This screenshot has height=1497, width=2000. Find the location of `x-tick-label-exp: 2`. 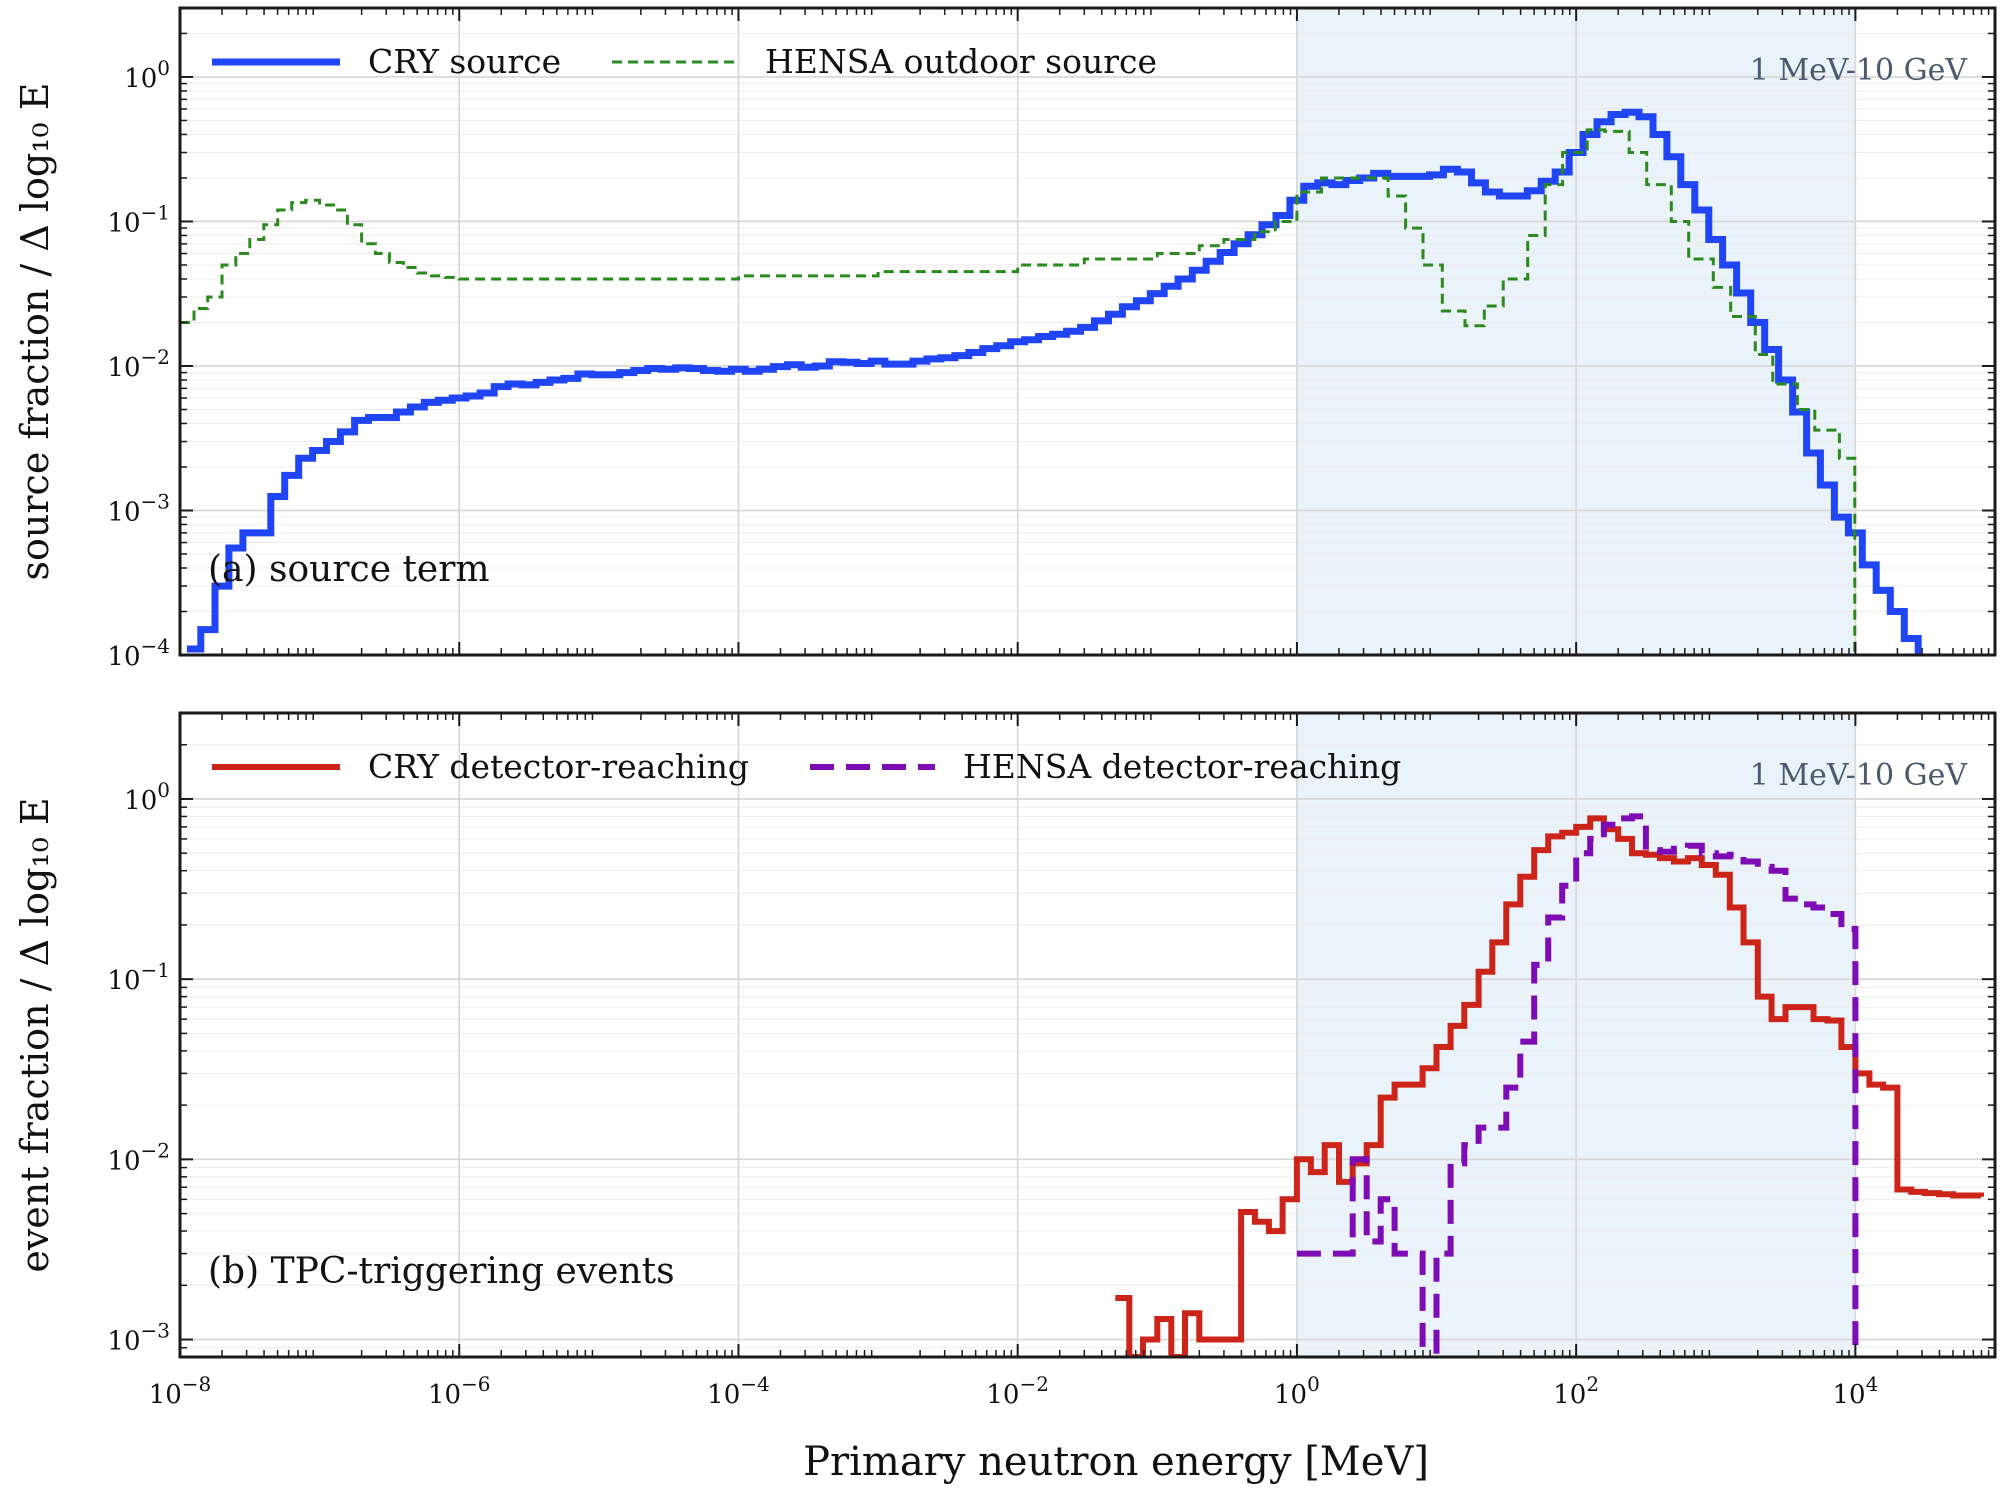

x-tick-label-exp: 2 is located at coordinates (1592, 1384).